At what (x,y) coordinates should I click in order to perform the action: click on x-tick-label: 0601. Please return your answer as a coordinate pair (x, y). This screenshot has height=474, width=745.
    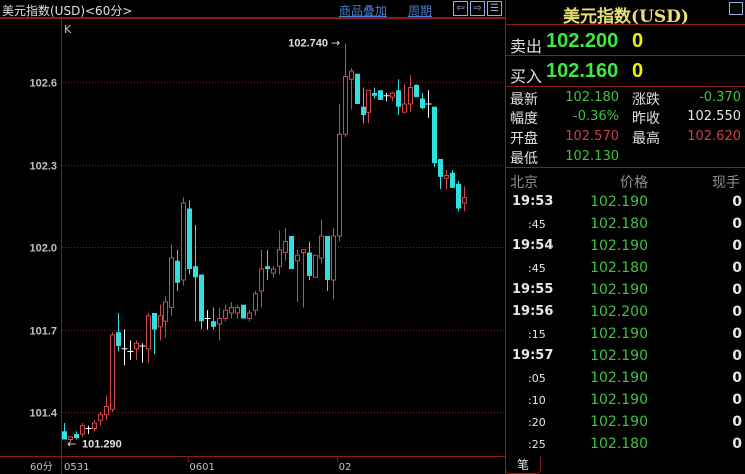
    Looking at the image, I should click on (201, 467).